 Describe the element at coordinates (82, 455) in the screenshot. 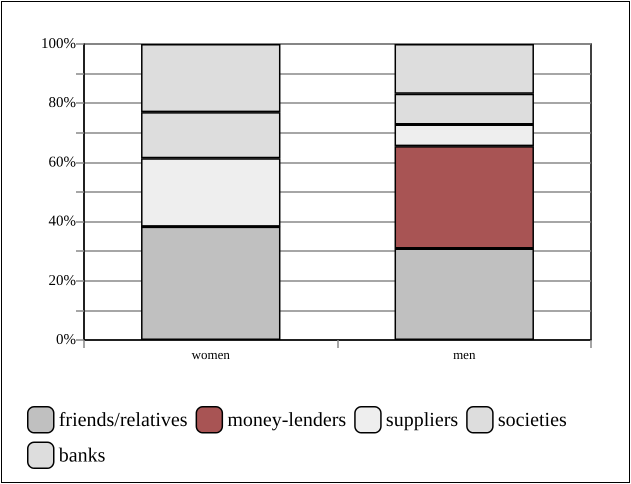

I see `legend-label: banks` at that location.